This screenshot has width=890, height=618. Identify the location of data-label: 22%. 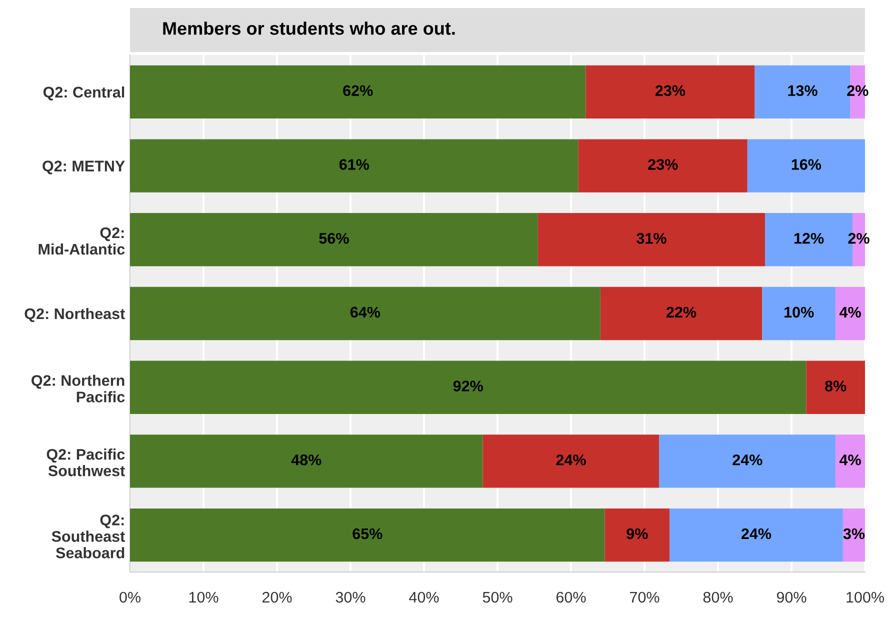
(681, 312).